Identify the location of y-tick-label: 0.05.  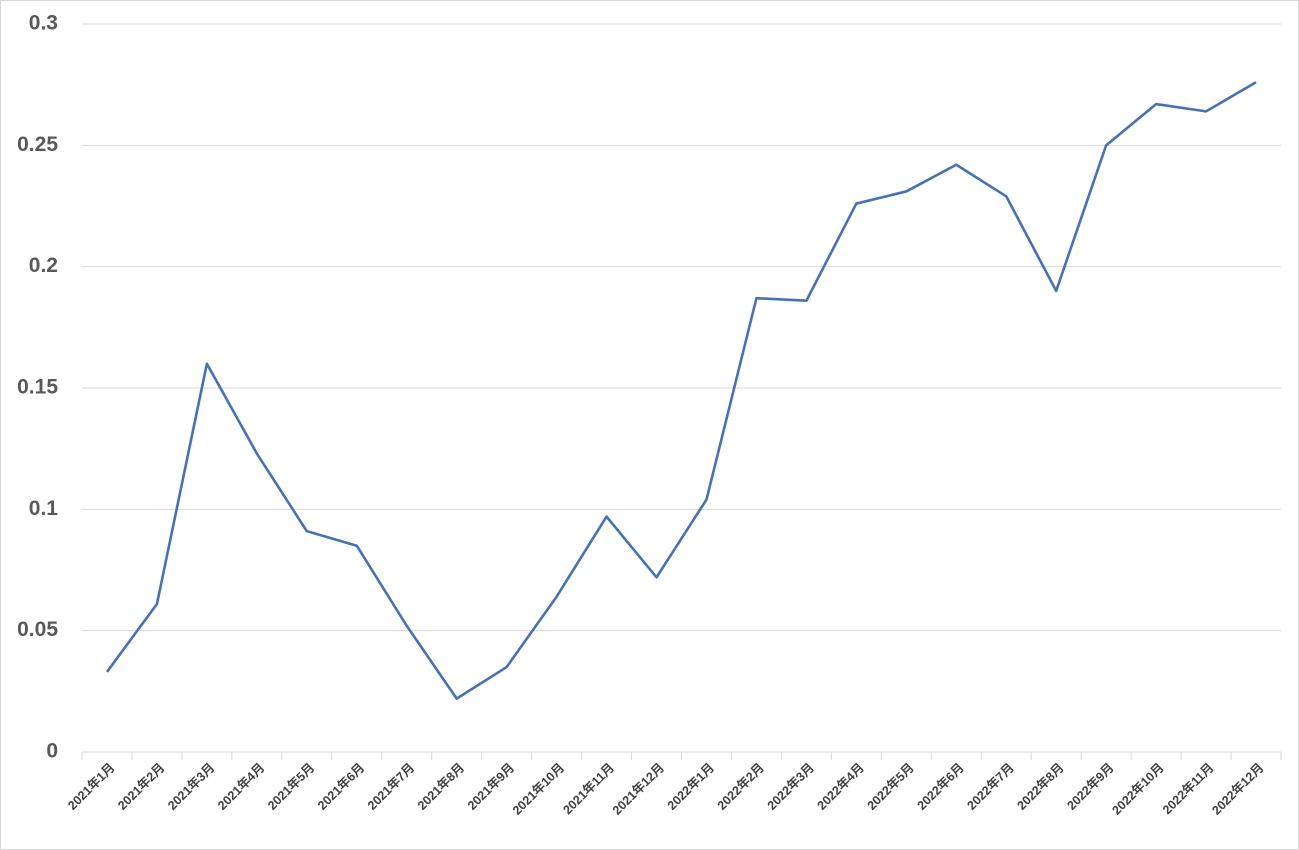
(37, 629).